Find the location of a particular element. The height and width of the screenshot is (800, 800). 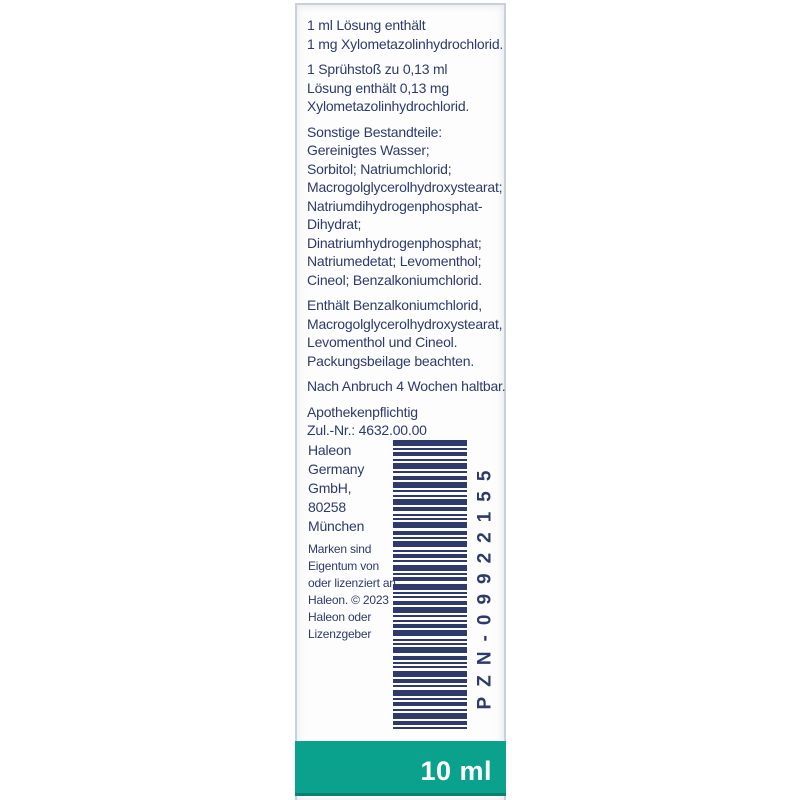

text-line: Sorbitol; Natriumchlorid; is located at coordinates (379, 168).